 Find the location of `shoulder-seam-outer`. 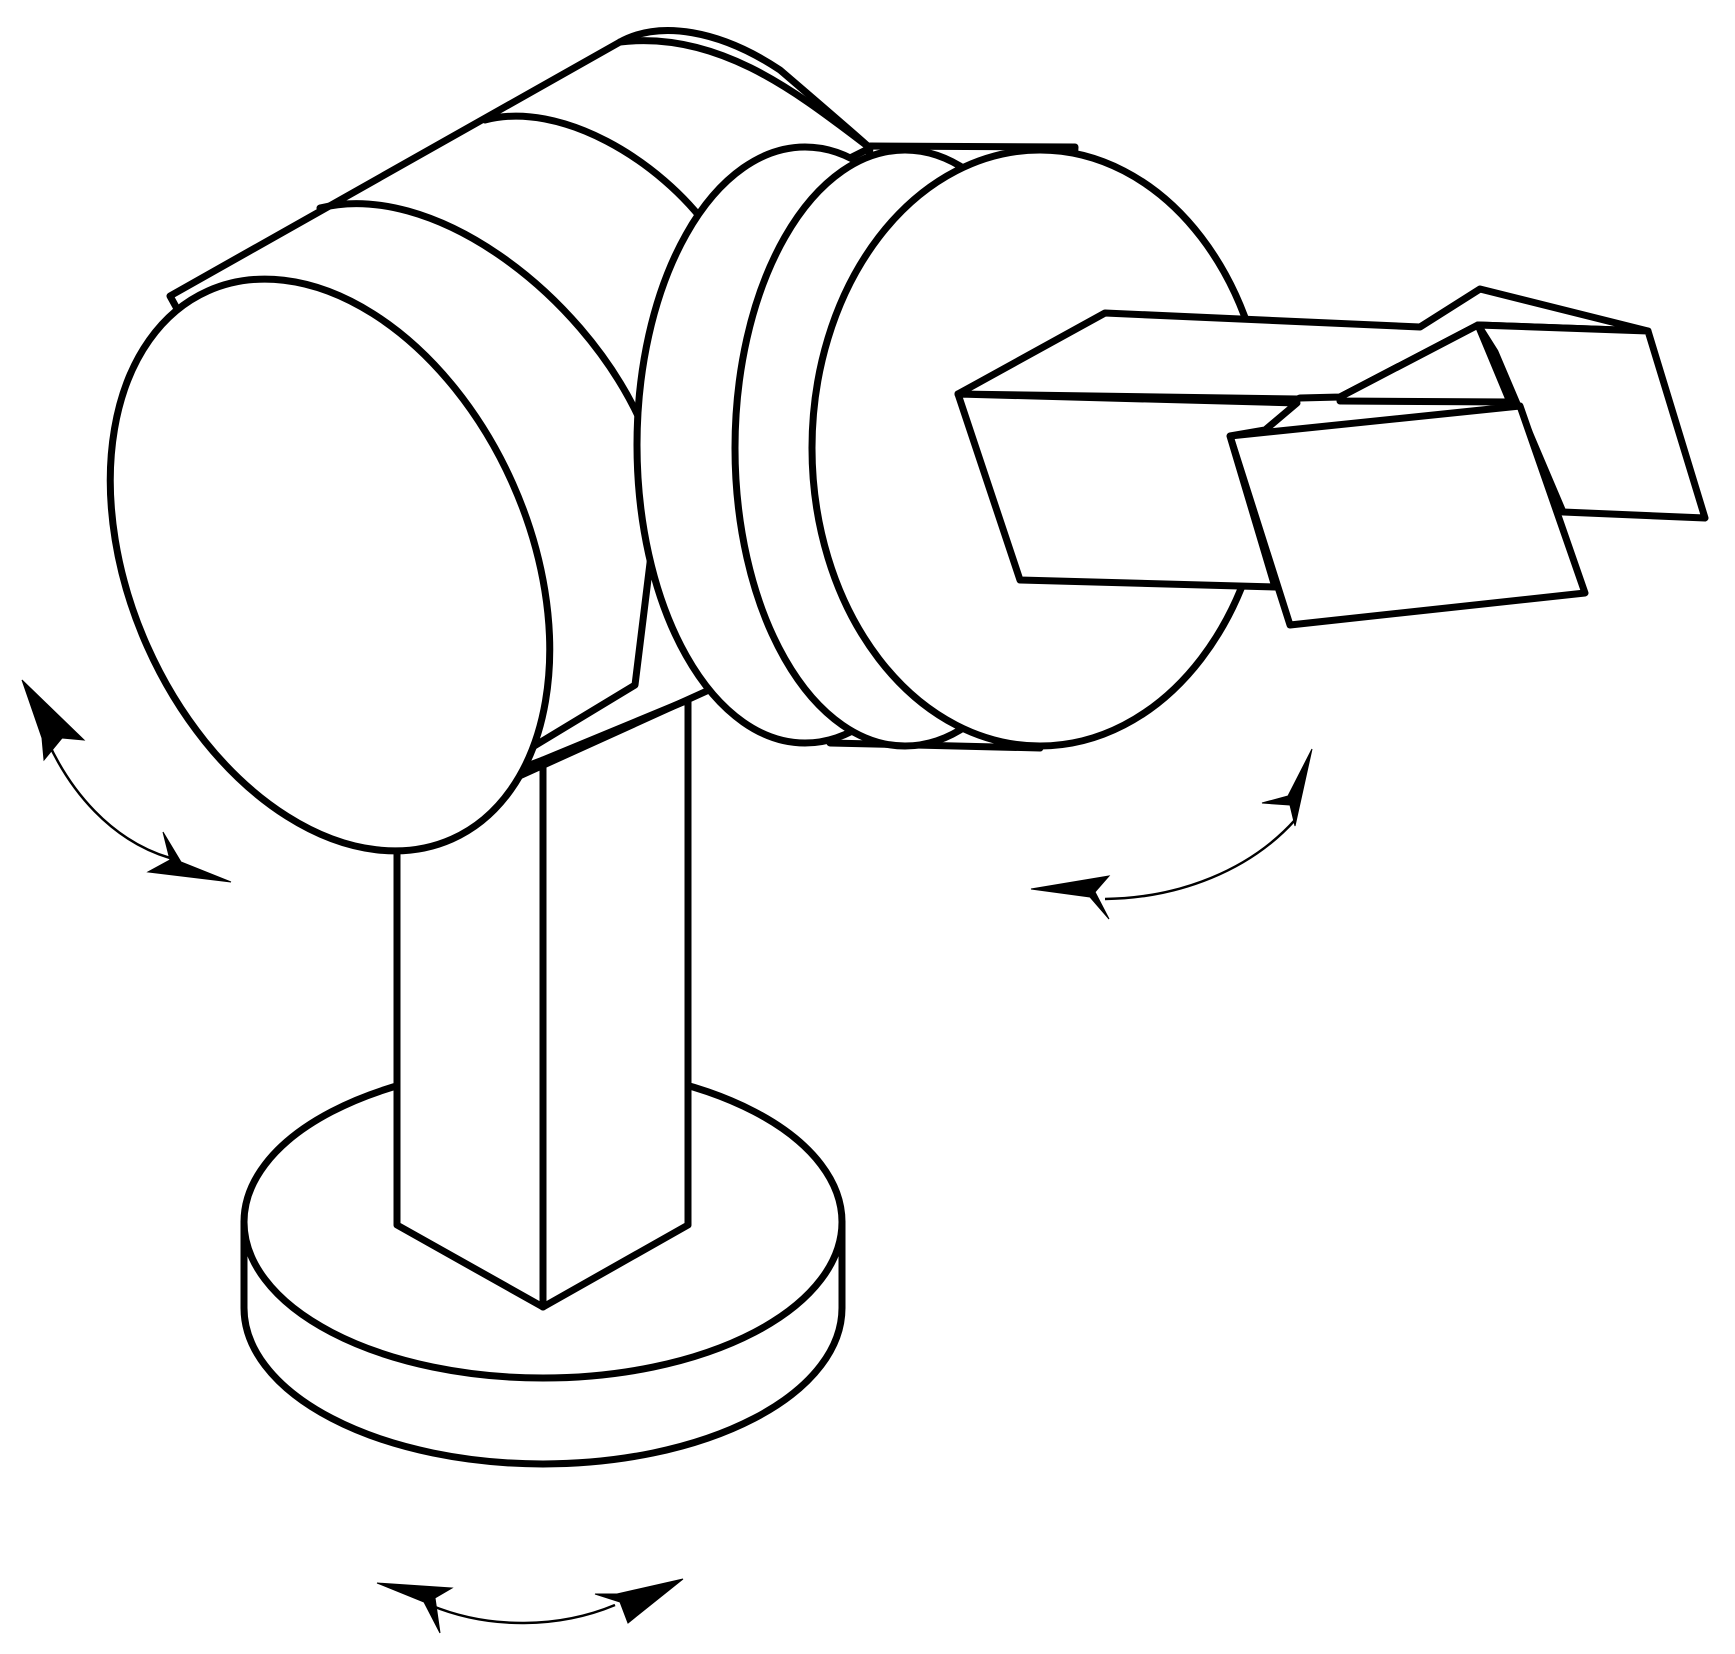

shoulder-seam-outer is located at coordinates (745, 94).